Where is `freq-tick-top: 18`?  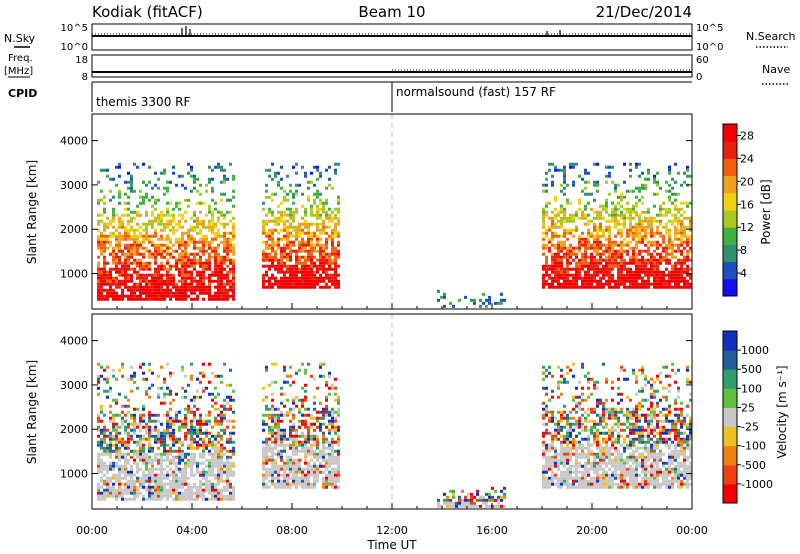
freq-tick-top: 18 is located at coordinates (81, 60).